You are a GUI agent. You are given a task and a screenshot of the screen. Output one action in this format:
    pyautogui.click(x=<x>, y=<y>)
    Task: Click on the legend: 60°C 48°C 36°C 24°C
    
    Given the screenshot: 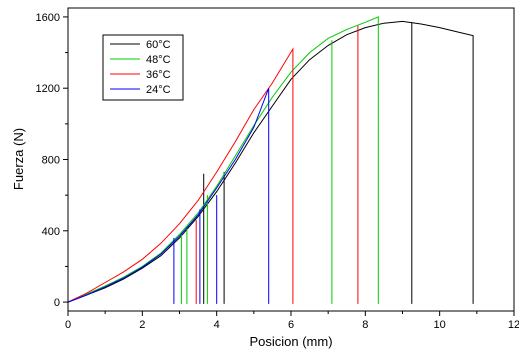 What is the action you would take?
    pyautogui.click(x=143, y=67)
    